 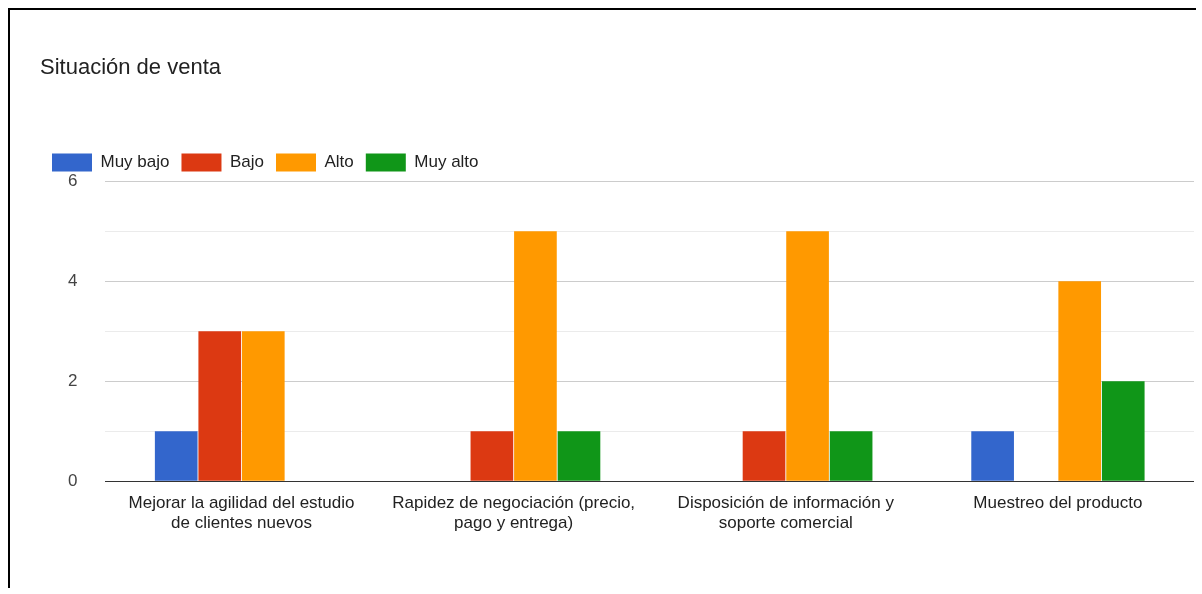 What do you see at coordinates (72, 480) in the screenshot?
I see `y-tick-label: 0` at bounding box center [72, 480].